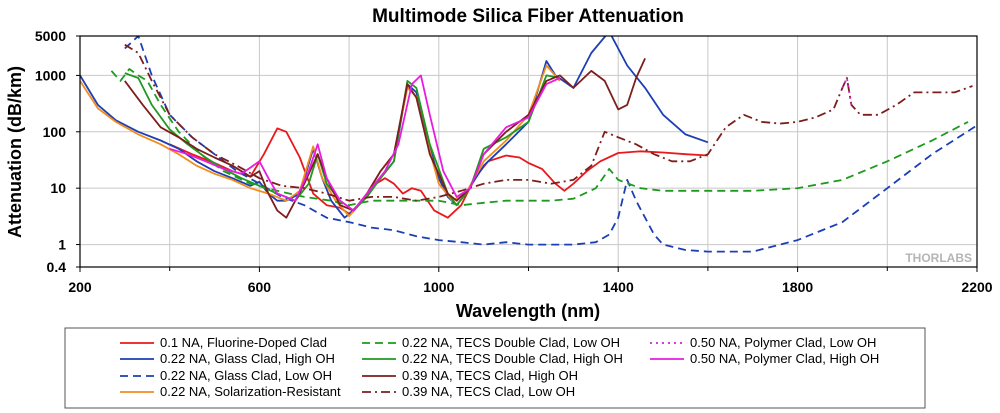 The image size is (1000, 413). I want to click on x-tick-label: 2200, so click(976, 287).